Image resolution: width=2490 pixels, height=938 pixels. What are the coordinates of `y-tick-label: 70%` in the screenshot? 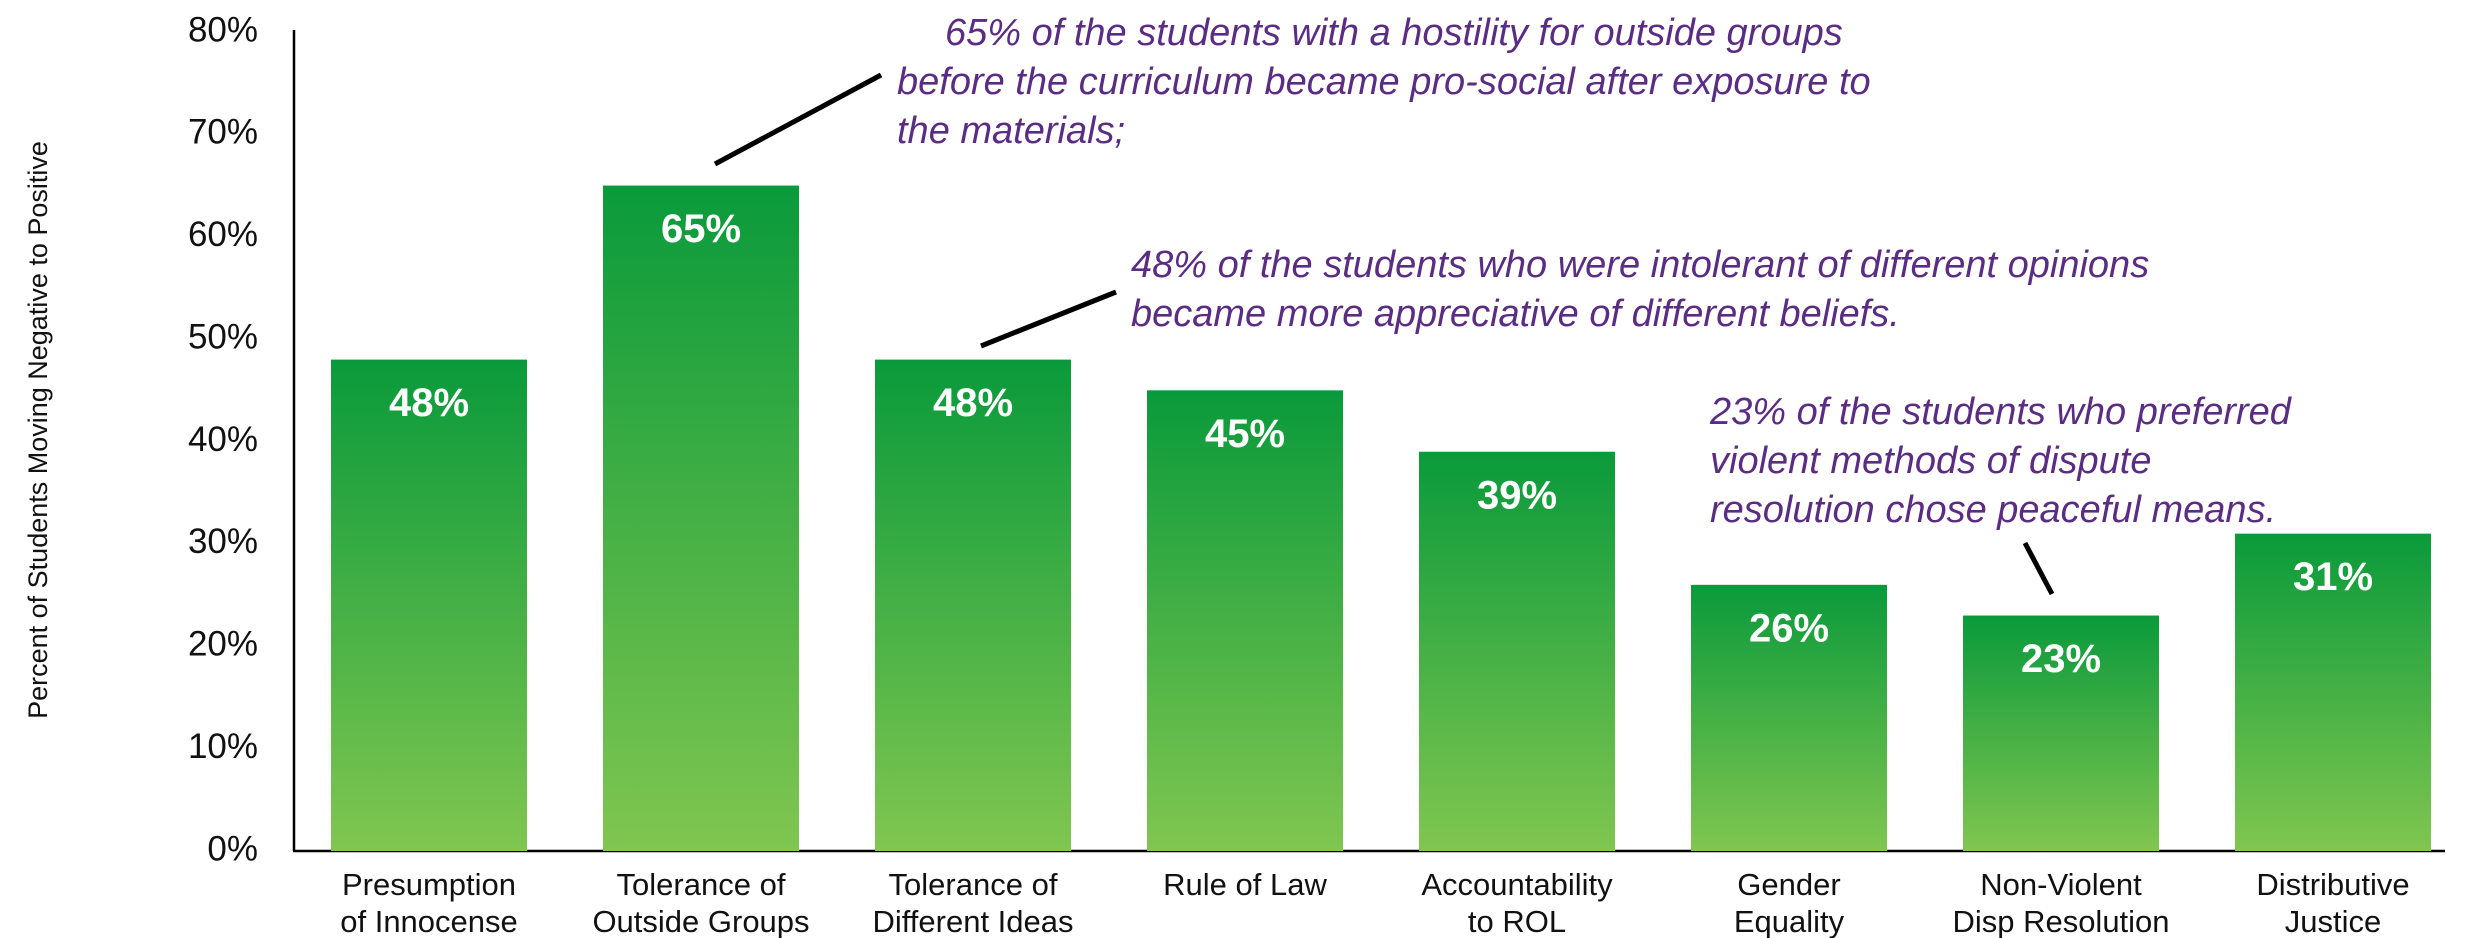 It's located at (223, 132).